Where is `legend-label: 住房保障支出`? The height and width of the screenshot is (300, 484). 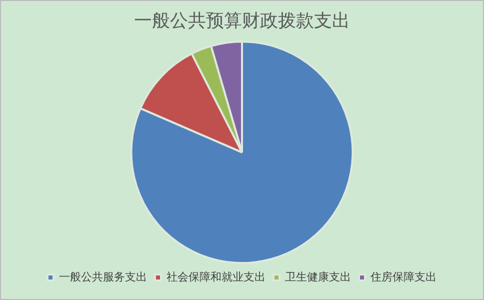
legend-label: 住房保障支出 is located at coordinates (403, 277).